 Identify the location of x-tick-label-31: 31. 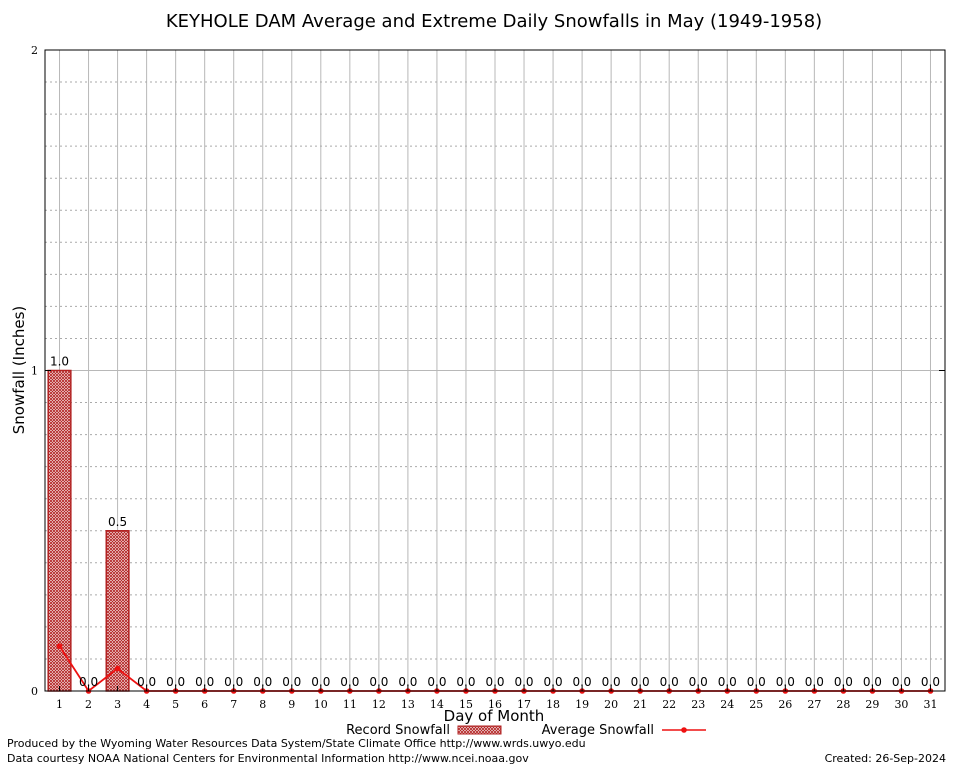
(930, 704).